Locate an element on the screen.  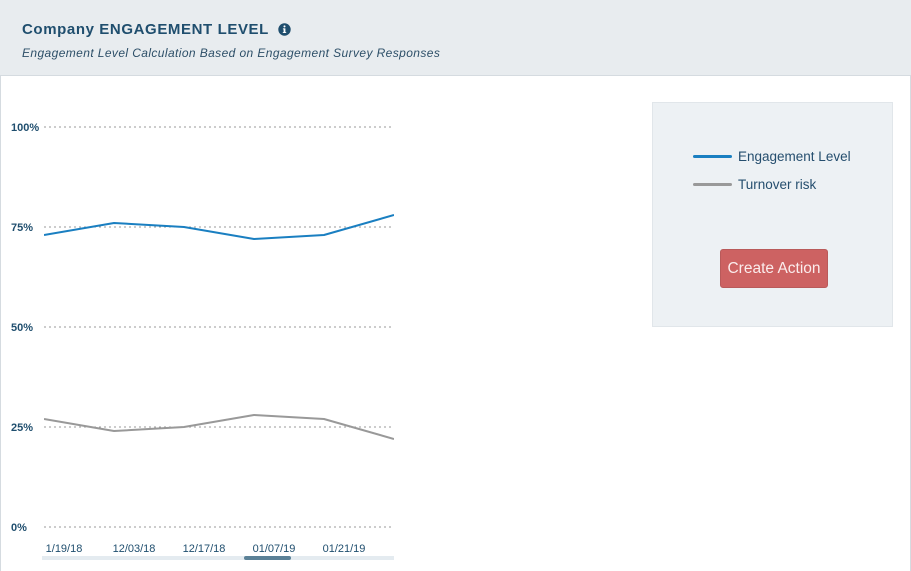
x-tick-label: 01/07/19 is located at coordinates (274, 549).